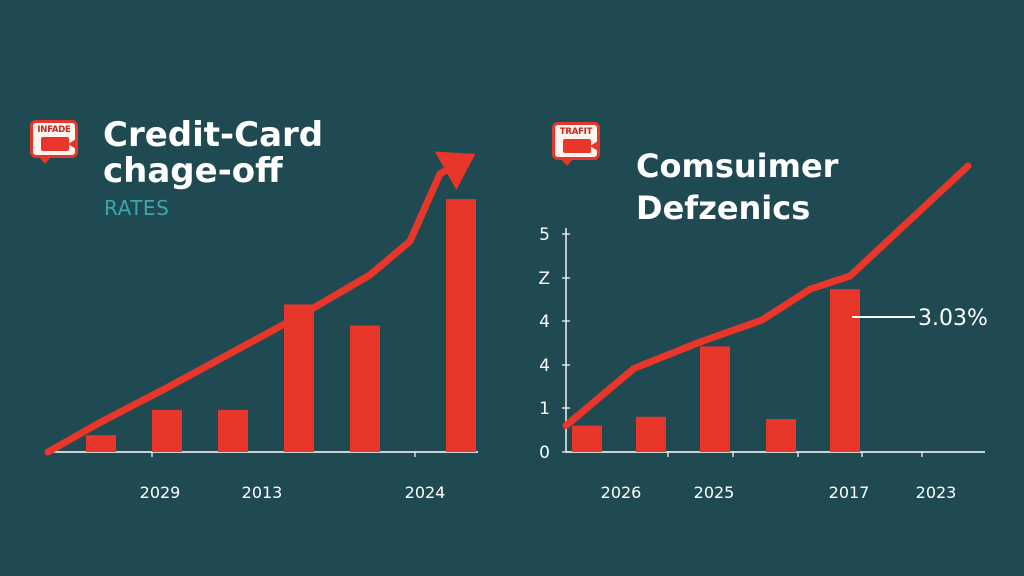  Describe the element at coordinates (621, 492) in the screenshot. I see `x-tick-label: 2026` at that location.